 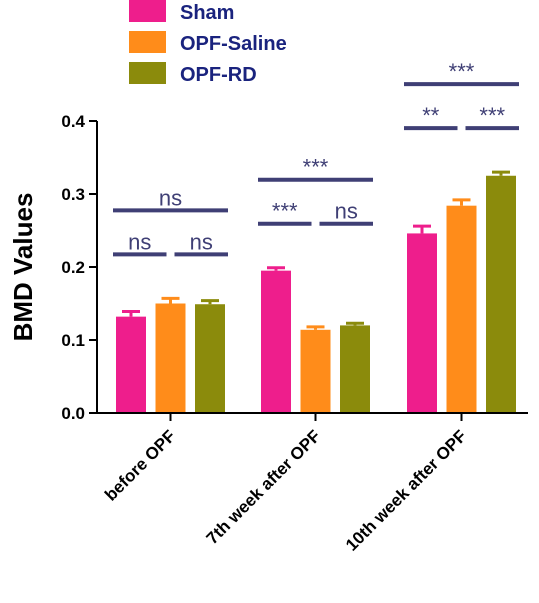 What do you see at coordinates (218, 75) in the screenshot?
I see `legend-label-2: OPF-RD` at bounding box center [218, 75].